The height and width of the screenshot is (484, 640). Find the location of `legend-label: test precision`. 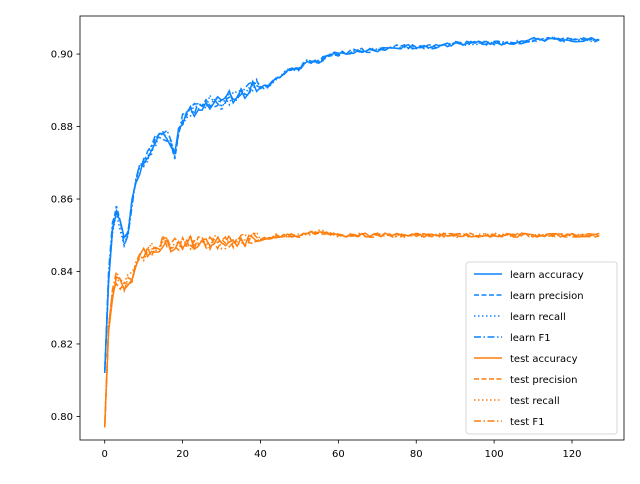

legend-label: test precision is located at coordinates (544, 380).